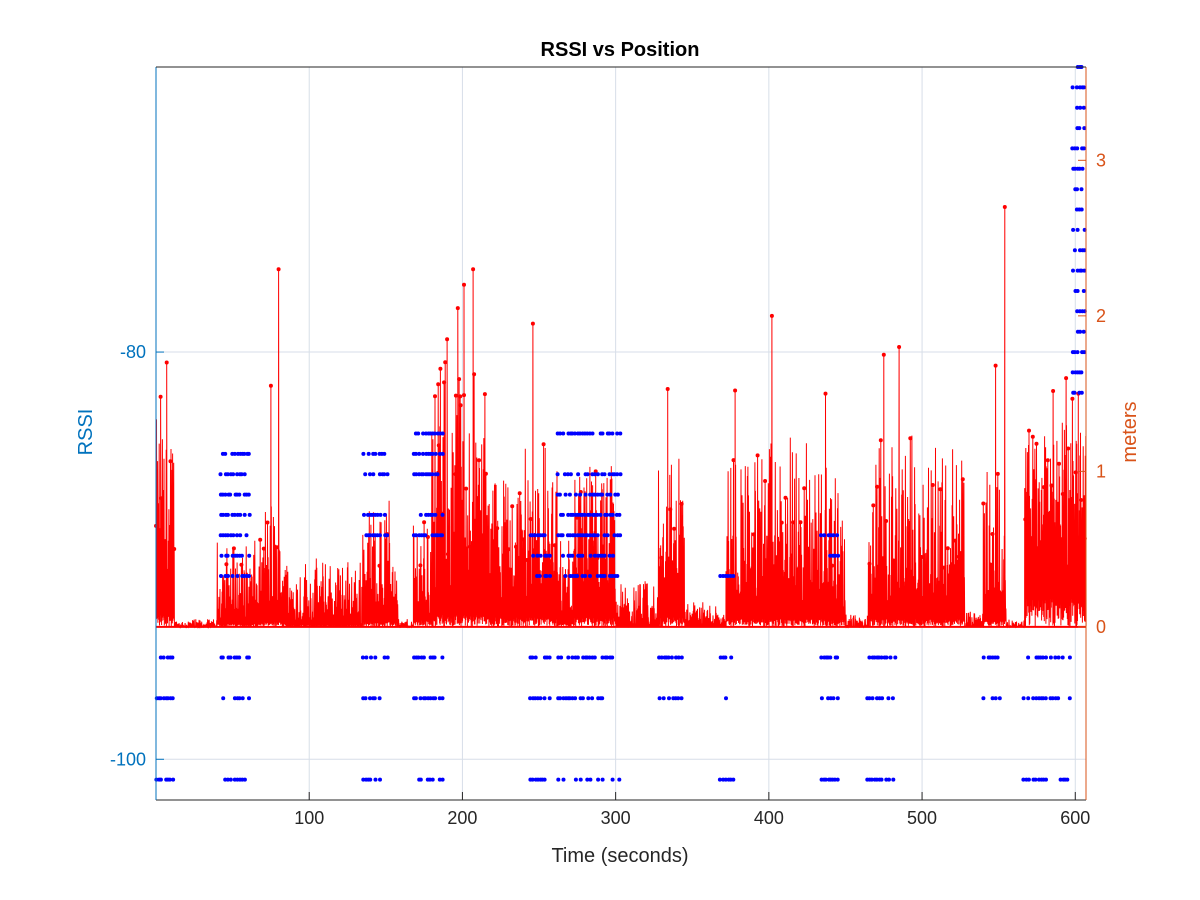 The height and width of the screenshot is (900, 1200). What do you see at coordinates (619, 856) in the screenshot?
I see `x-axis-label: Time (seconds)` at bounding box center [619, 856].